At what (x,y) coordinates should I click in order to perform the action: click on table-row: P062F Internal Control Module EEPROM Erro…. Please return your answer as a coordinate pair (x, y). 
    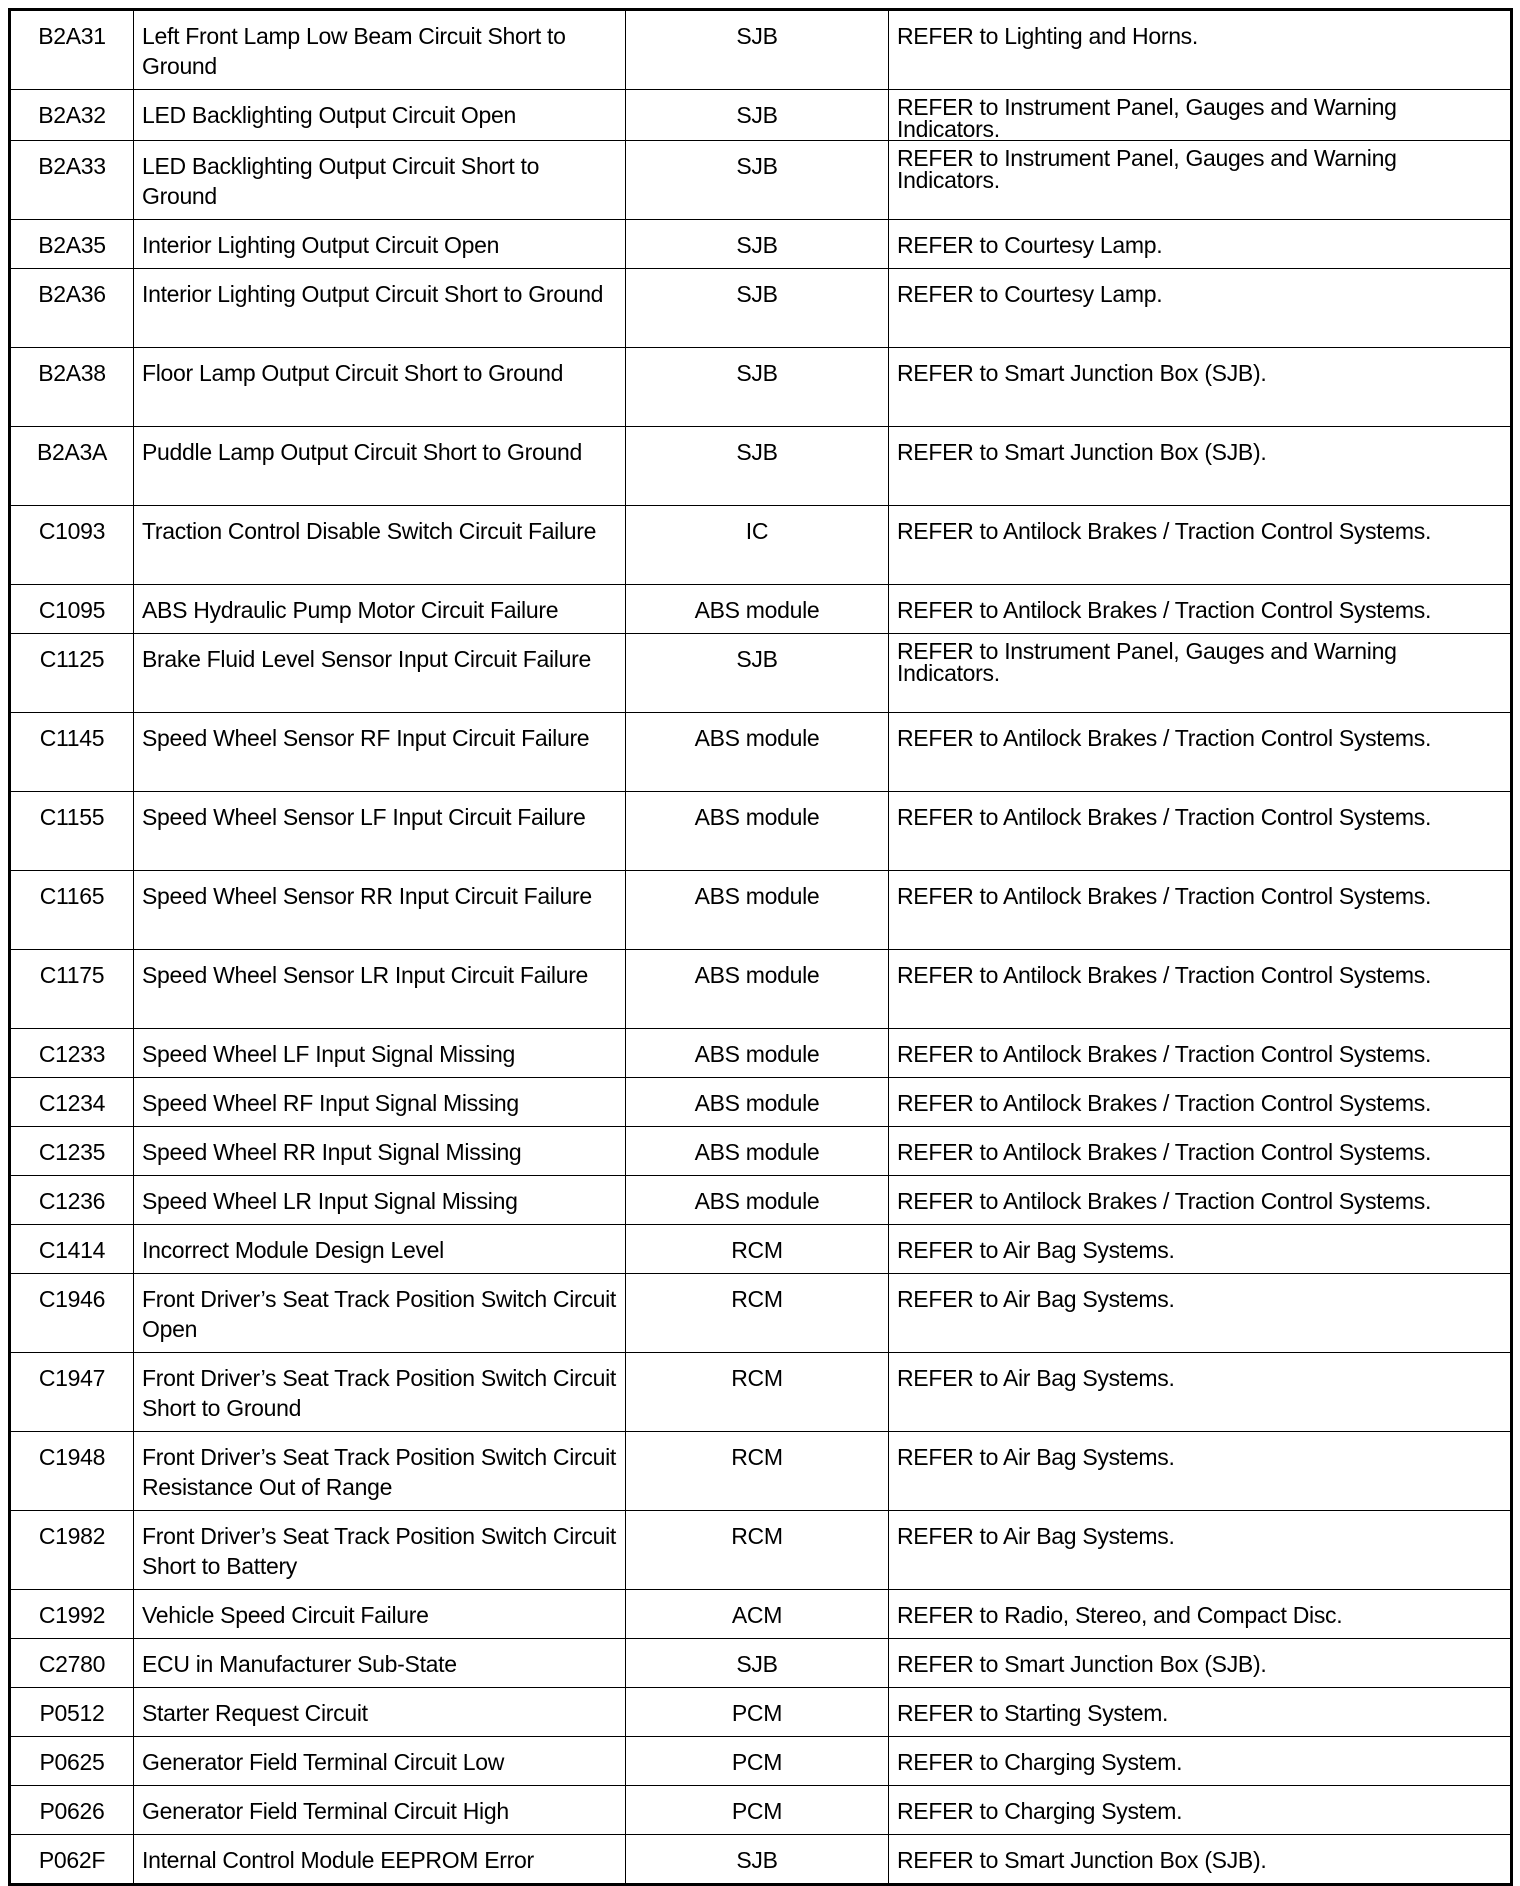
    Looking at the image, I should click on (760, 1859).